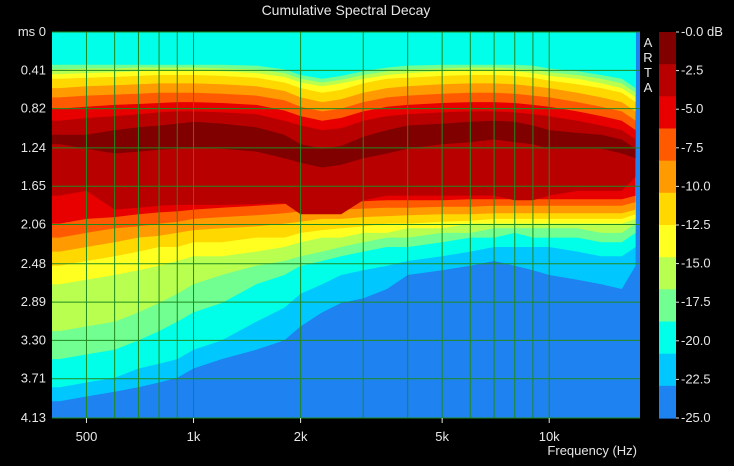  I want to click on y-tick-label: 4.13, so click(33, 417).